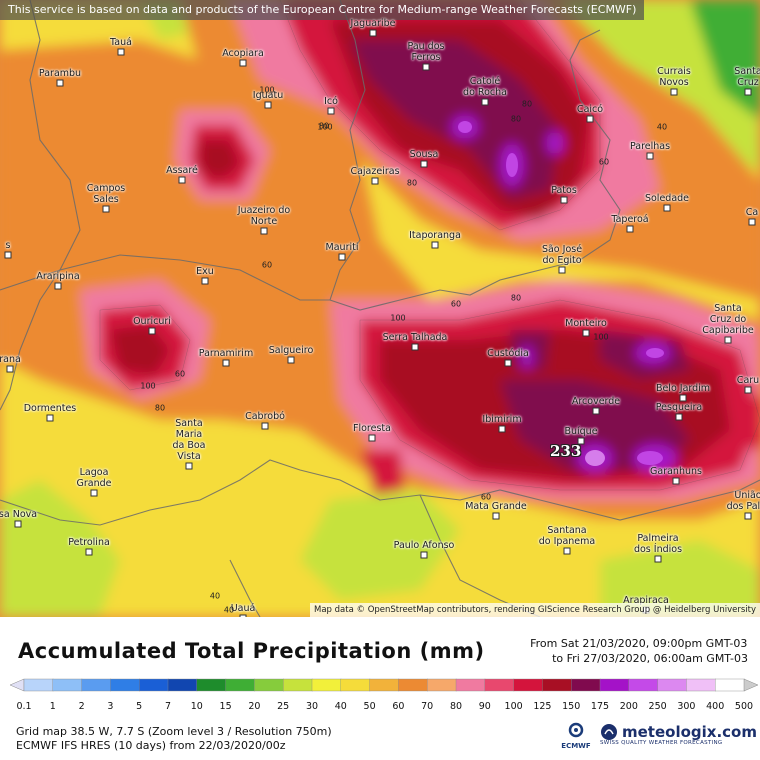 This screenshot has width=760, height=760. I want to click on city-label: rana, so click(10, 359).